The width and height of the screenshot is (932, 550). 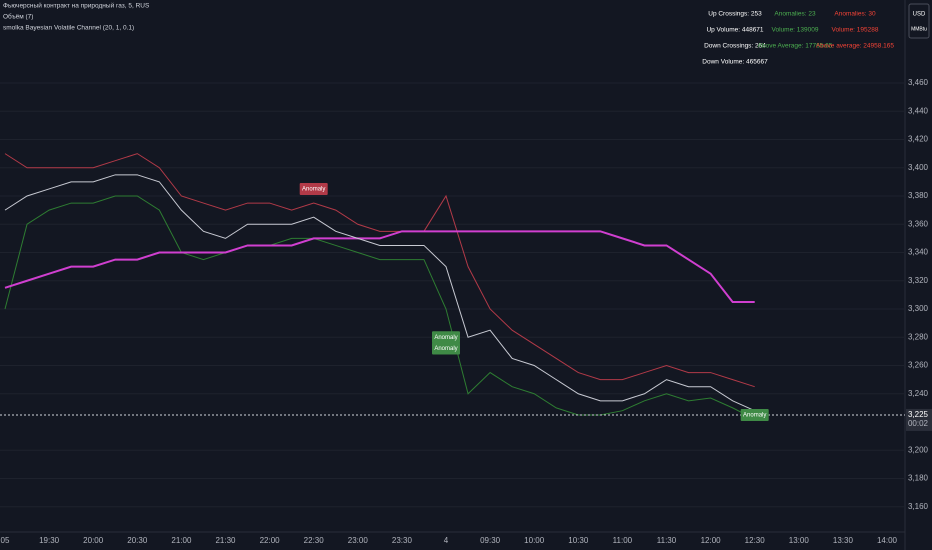 What do you see at coordinates (918, 82) in the screenshot?
I see `y-tick-label: 3,460` at bounding box center [918, 82].